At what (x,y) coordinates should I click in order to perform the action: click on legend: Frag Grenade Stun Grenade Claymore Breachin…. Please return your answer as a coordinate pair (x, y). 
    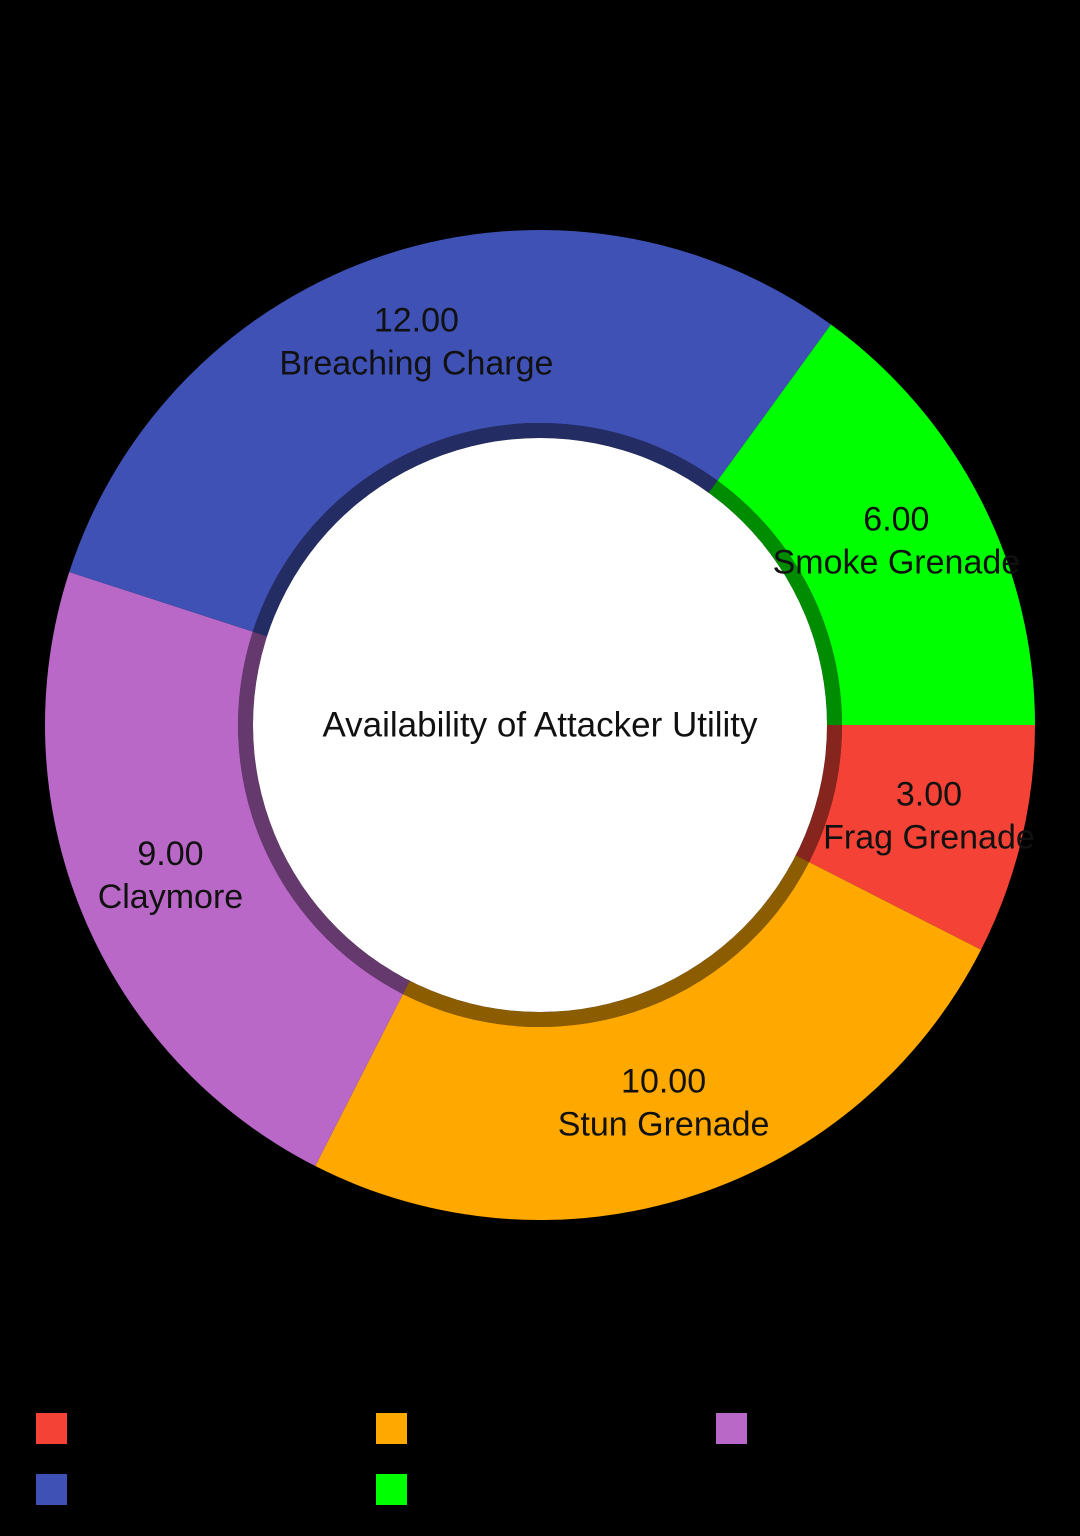
    Looking at the image, I should click on (556, 1459).